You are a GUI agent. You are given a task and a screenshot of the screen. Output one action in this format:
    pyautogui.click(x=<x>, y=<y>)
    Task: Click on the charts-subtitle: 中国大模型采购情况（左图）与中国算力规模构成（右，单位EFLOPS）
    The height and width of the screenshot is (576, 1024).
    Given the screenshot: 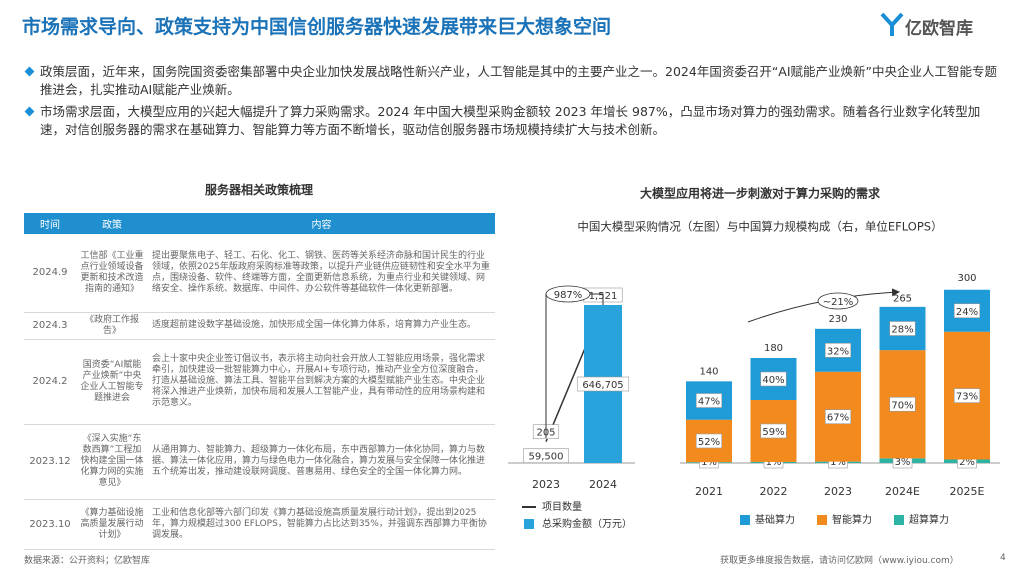 What is the action you would take?
    pyautogui.click(x=759, y=227)
    